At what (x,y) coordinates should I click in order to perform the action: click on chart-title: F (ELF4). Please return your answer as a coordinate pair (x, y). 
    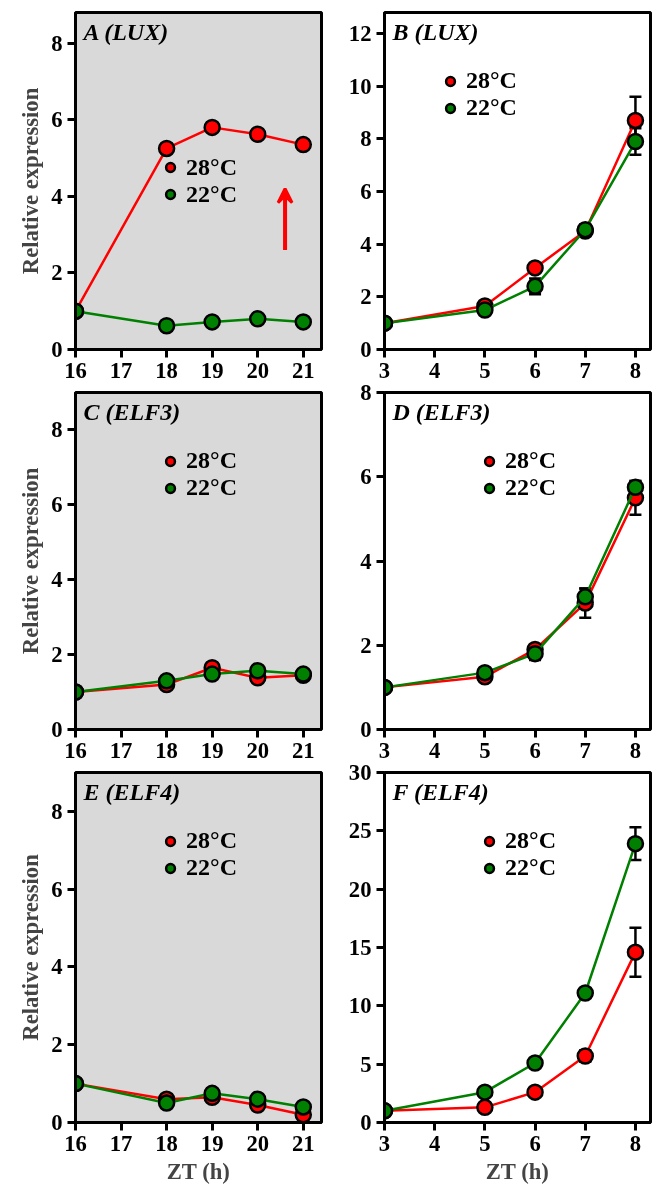
    Looking at the image, I should click on (440, 791).